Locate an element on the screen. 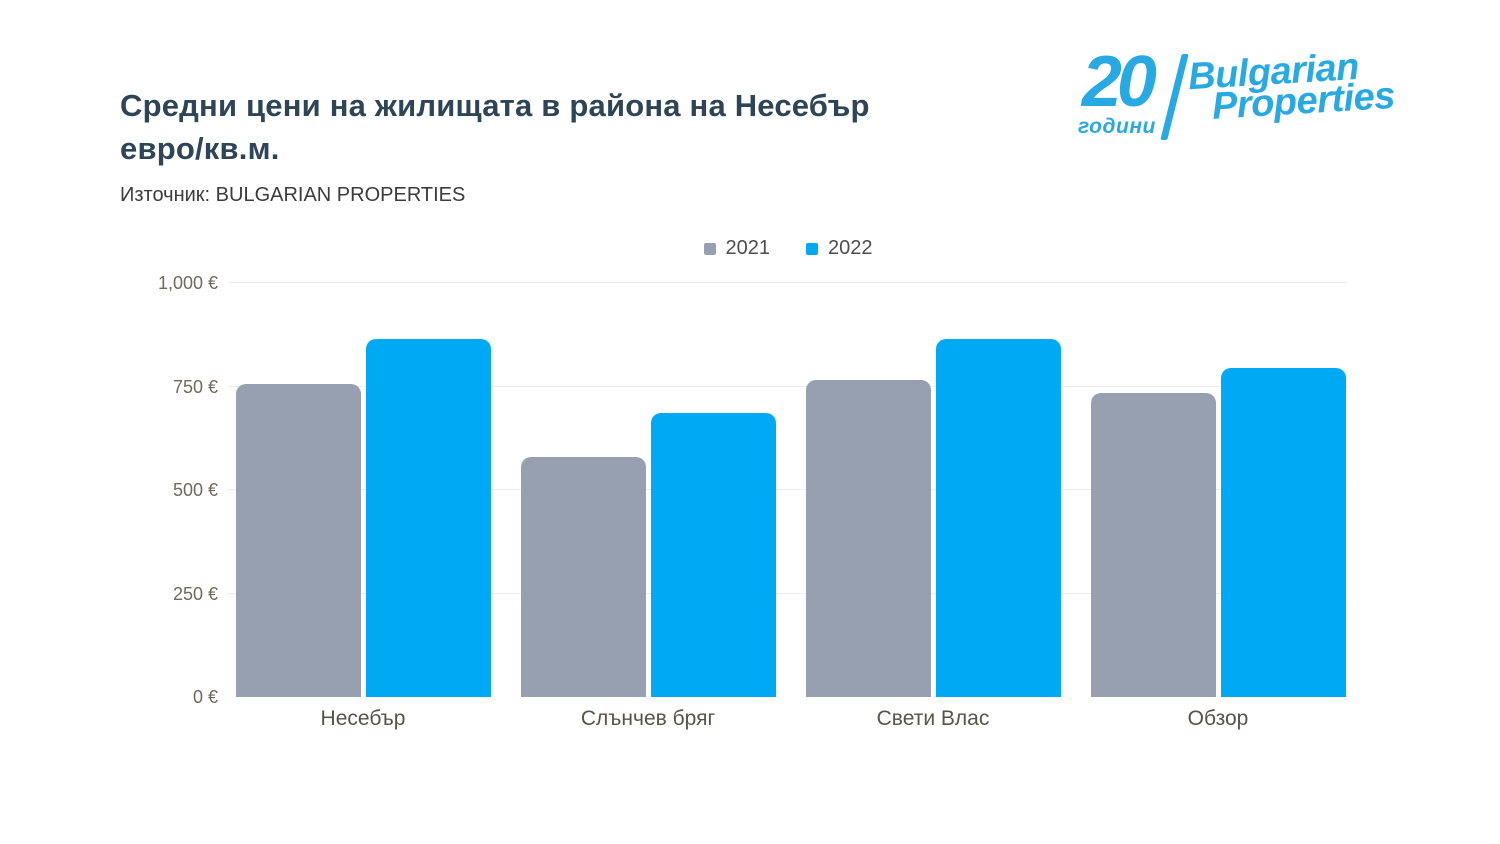 This screenshot has width=1500, height=844. bar-2021-Обзор is located at coordinates (1153, 544).